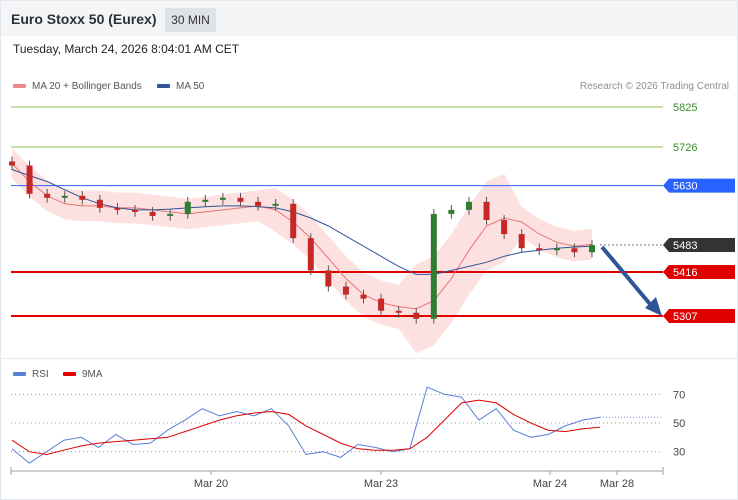  Describe the element at coordinates (550, 484) in the screenshot. I see `x-tick-label: Mar 24` at that location.